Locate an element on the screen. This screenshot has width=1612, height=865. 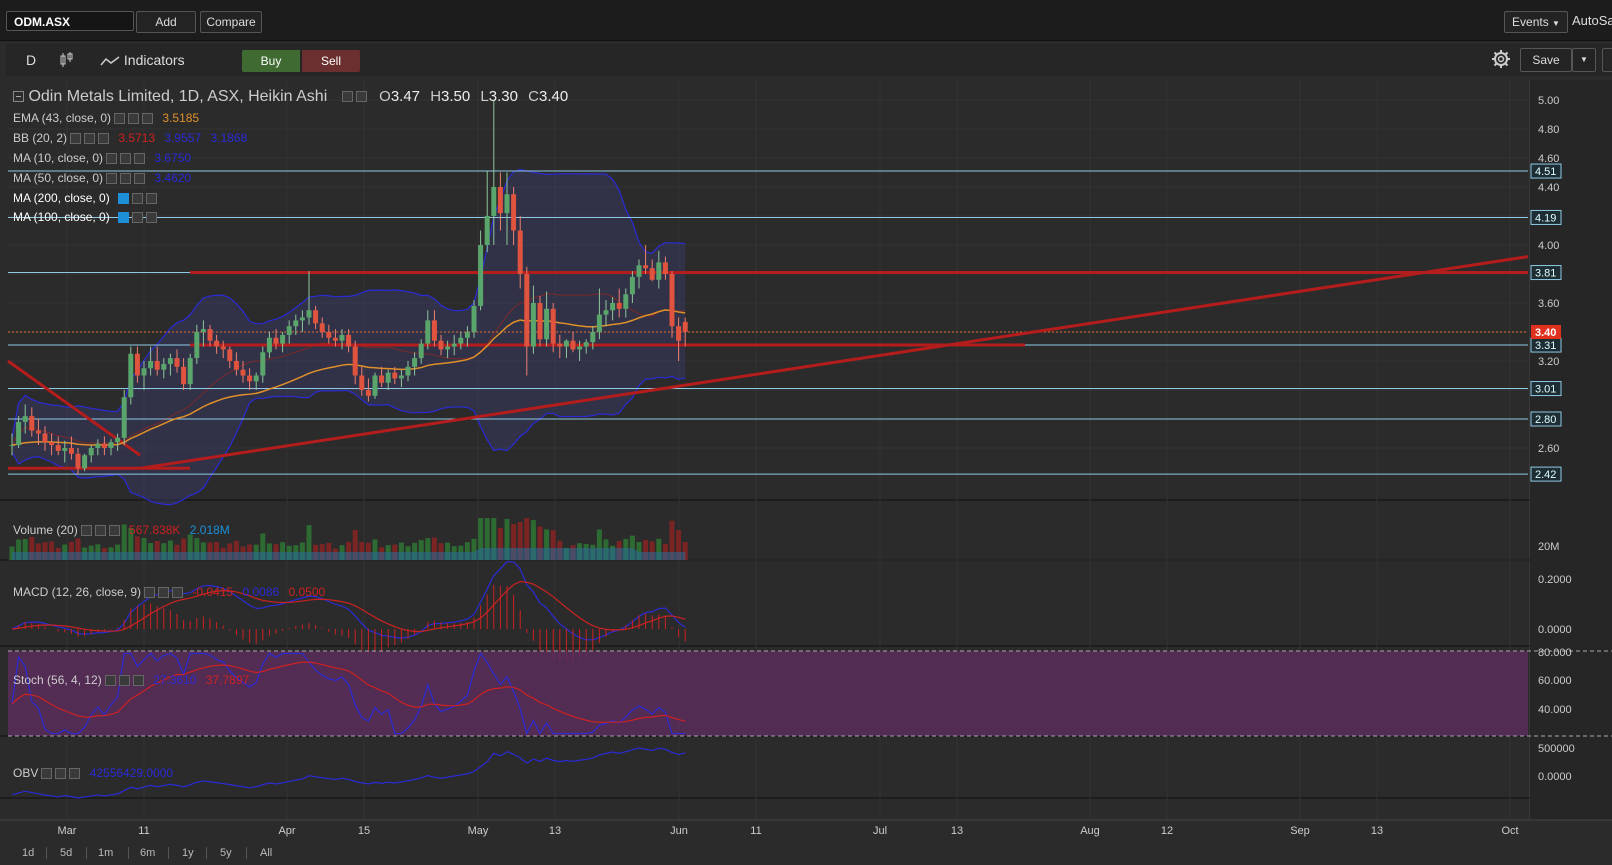
save-options-chevron-icon: ▼ is located at coordinates (1584, 60).